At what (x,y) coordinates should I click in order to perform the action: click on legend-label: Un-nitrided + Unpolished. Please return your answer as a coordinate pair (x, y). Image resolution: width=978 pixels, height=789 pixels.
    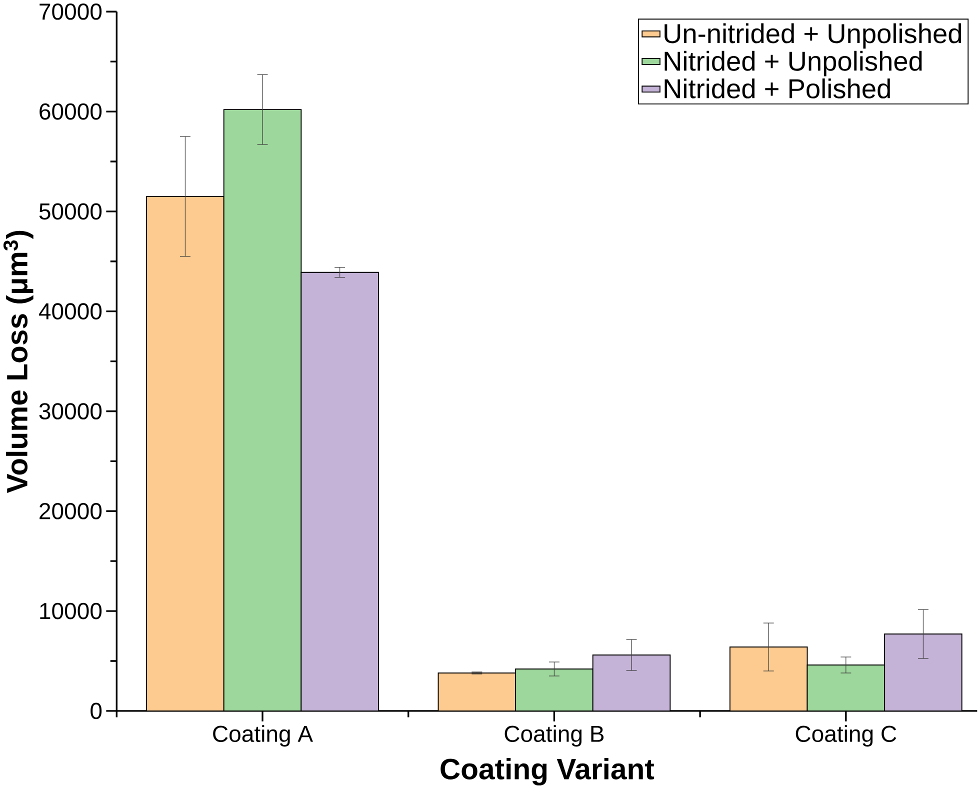
    Looking at the image, I should click on (813, 36).